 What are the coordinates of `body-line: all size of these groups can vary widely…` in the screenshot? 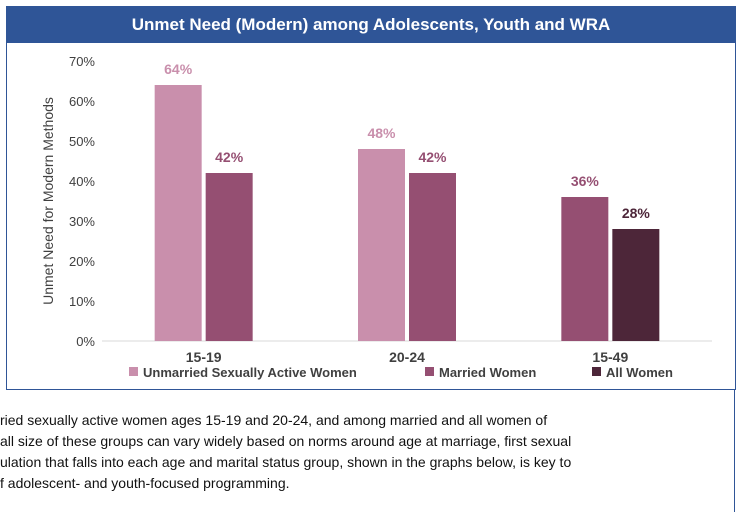 It's located at (286, 441).